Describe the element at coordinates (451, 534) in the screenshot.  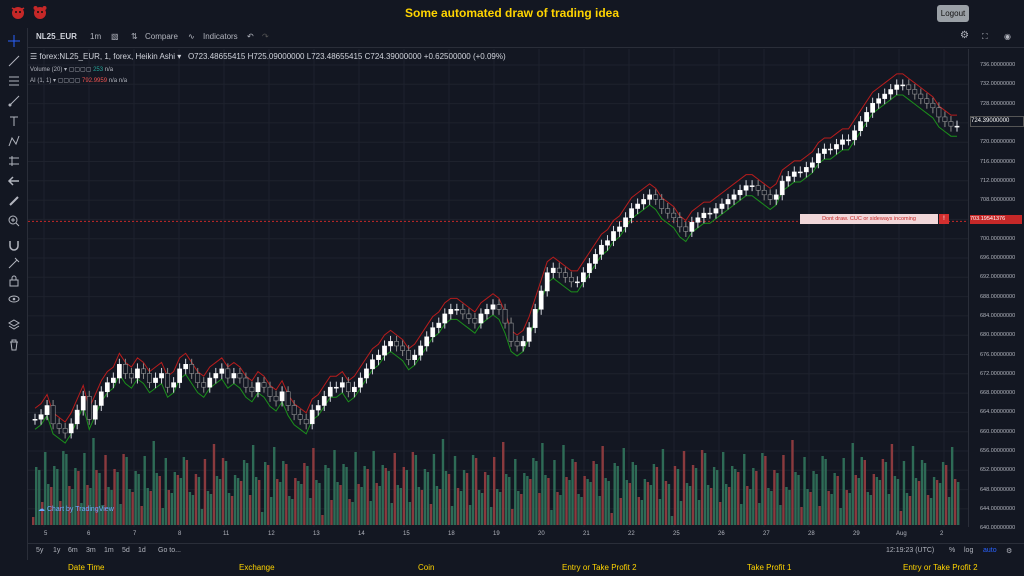
I see `time-tick-label: 18` at that location.